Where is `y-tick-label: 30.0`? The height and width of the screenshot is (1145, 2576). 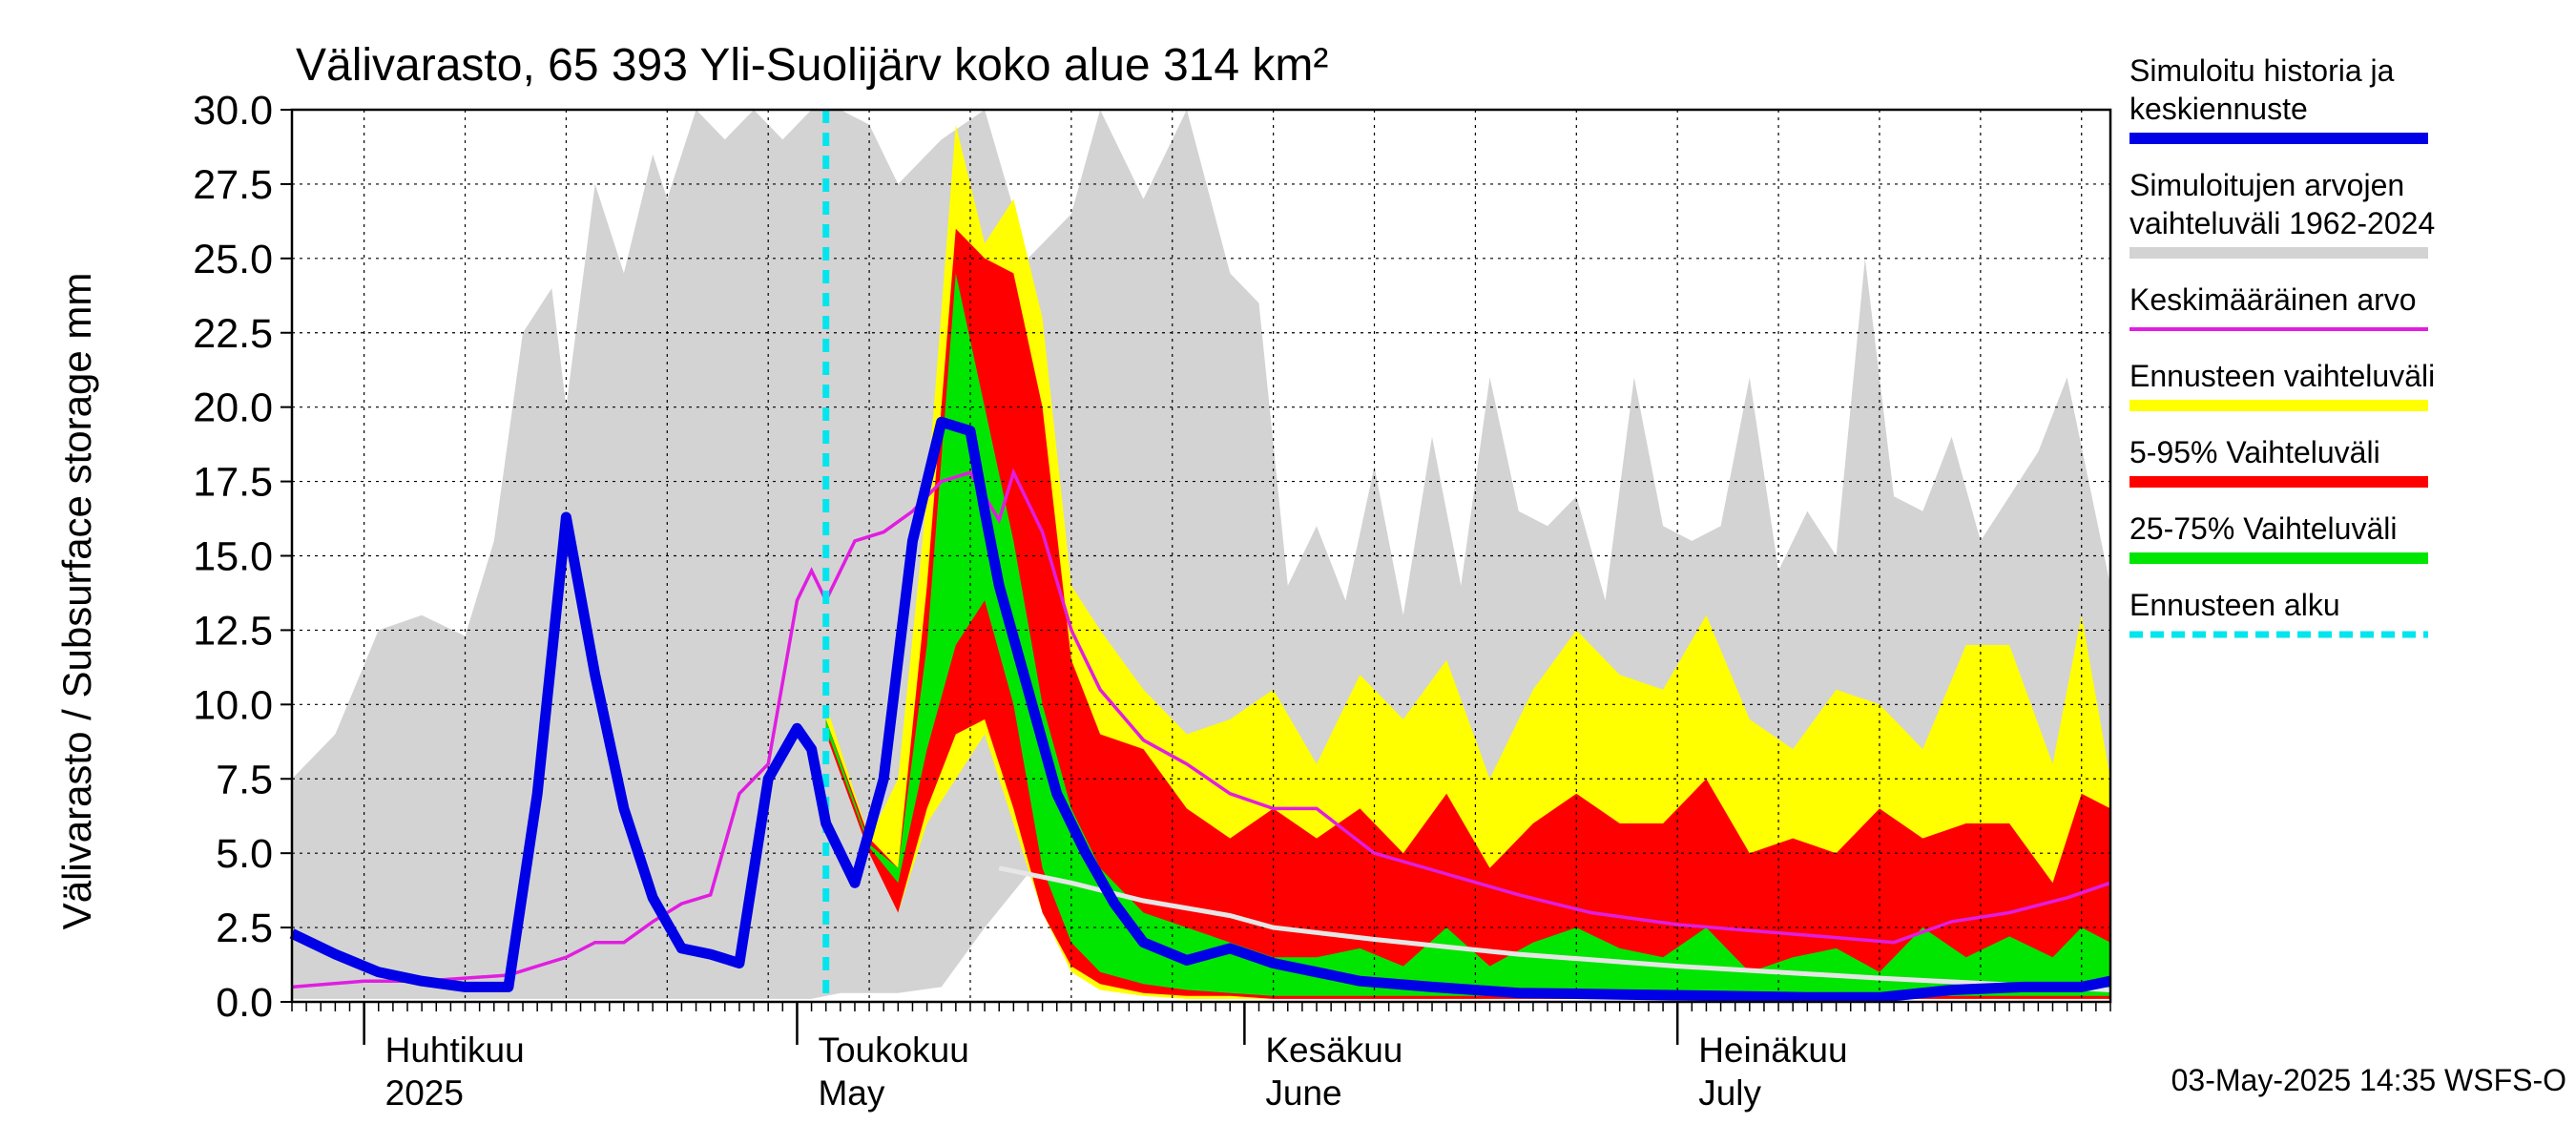
y-tick-label: 30.0 is located at coordinates (233, 111).